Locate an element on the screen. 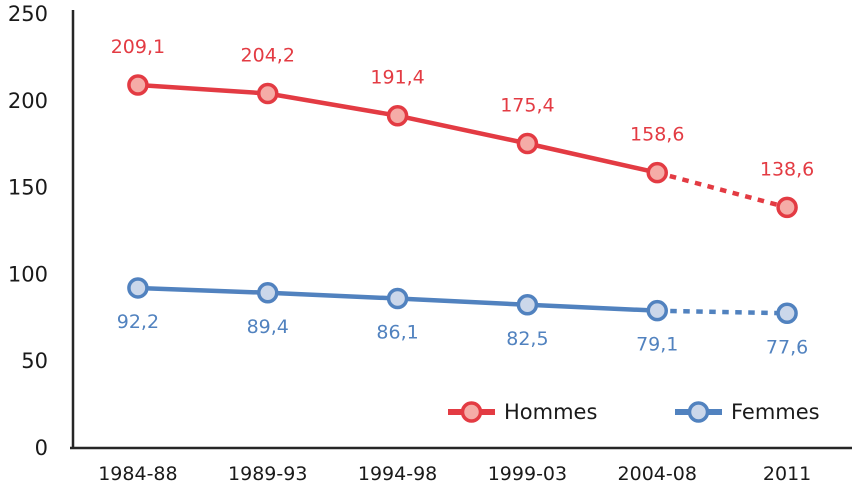 The image size is (852, 500). x-axis-label: 1994-98 is located at coordinates (397, 474).